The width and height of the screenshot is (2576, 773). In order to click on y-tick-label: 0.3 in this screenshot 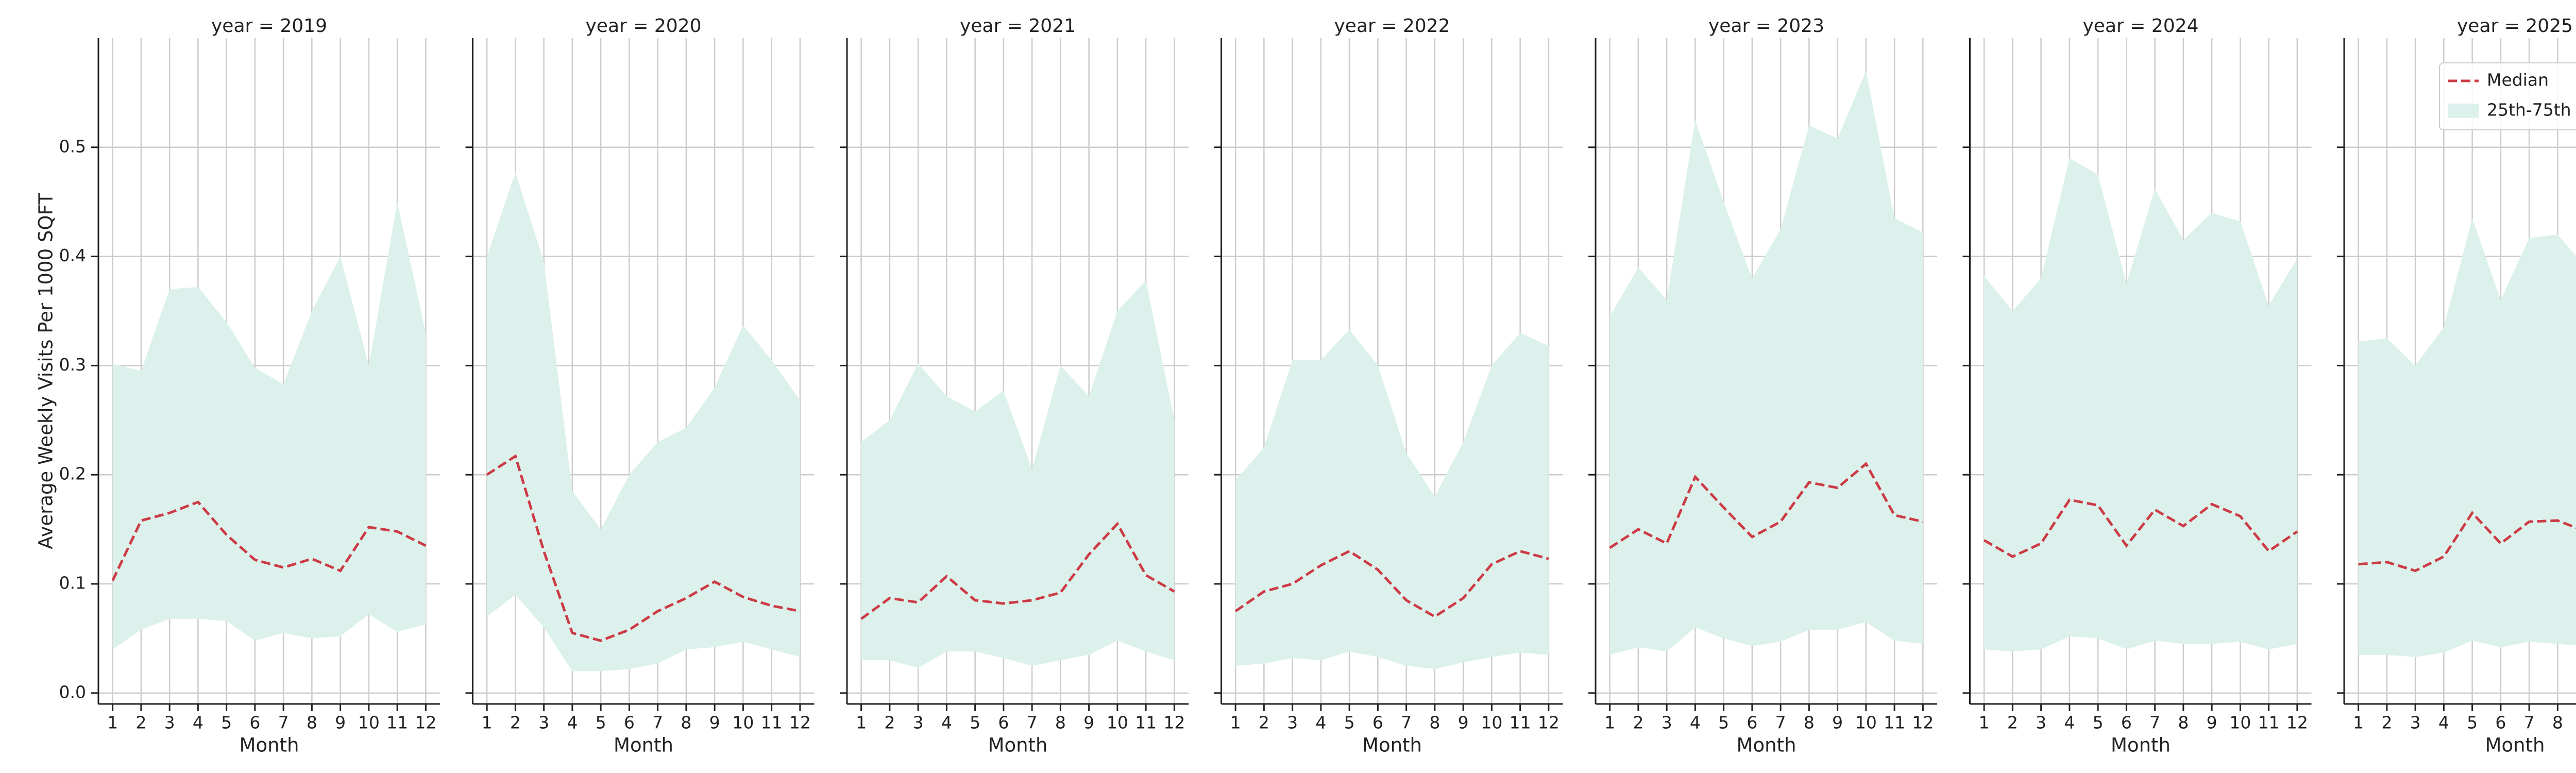, I will do `click(72, 365)`.